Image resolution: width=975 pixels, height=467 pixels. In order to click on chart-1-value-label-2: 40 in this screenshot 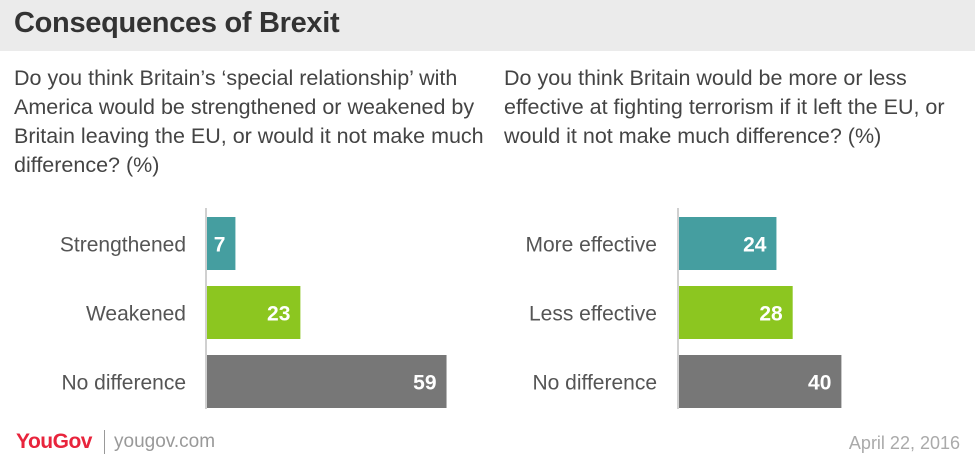, I will do `click(819, 383)`.